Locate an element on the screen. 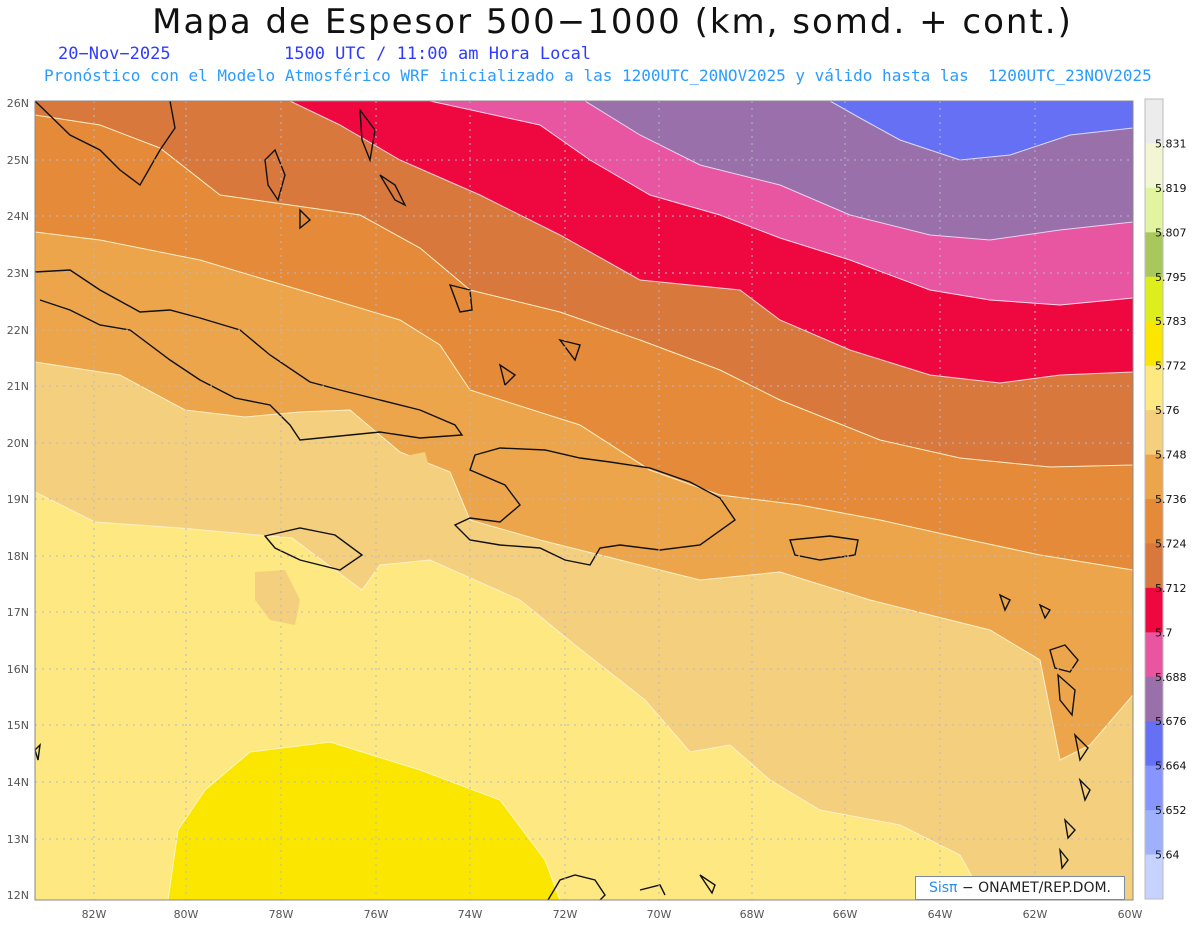 The height and width of the screenshot is (927, 1200). colorbar-label: 5.712 is located at coordinates (1171, 588).